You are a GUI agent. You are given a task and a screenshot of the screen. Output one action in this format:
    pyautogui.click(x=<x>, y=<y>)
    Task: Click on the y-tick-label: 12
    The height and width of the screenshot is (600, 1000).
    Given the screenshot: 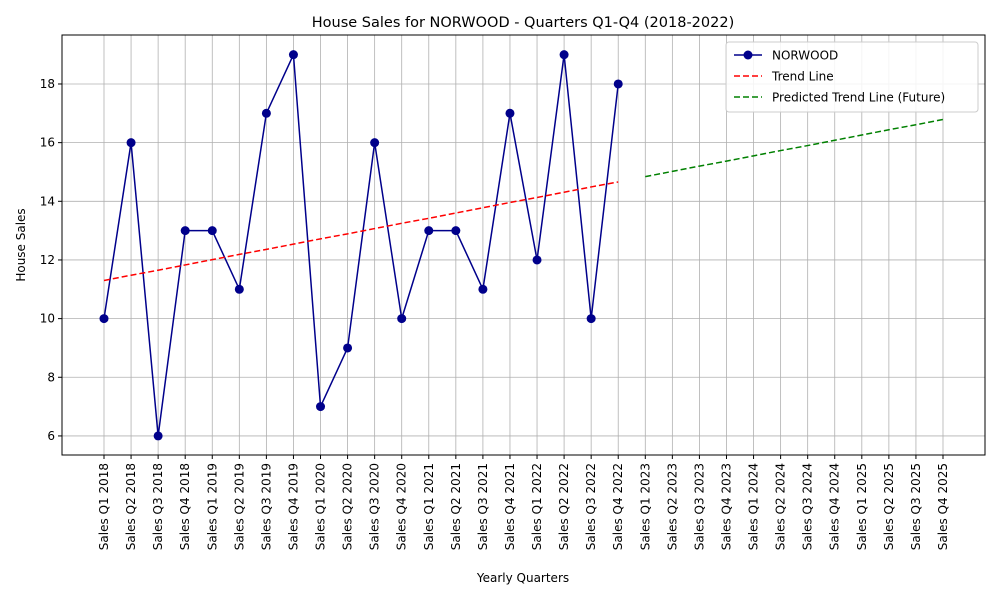 What is the action you would take?
    pyautogui.click(x=47, y=260)
    